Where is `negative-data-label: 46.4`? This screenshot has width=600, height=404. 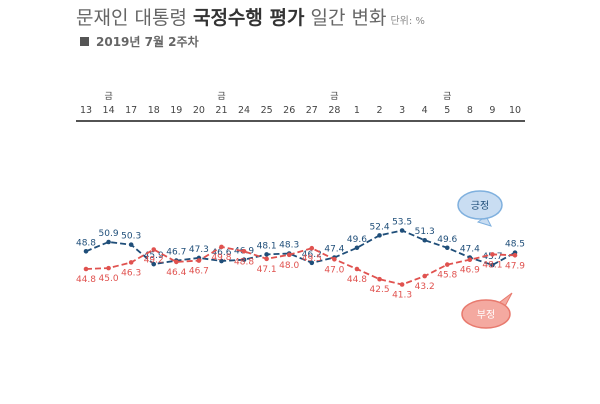 negative-data-label: 46.4 is located at coordinates (176, 273).